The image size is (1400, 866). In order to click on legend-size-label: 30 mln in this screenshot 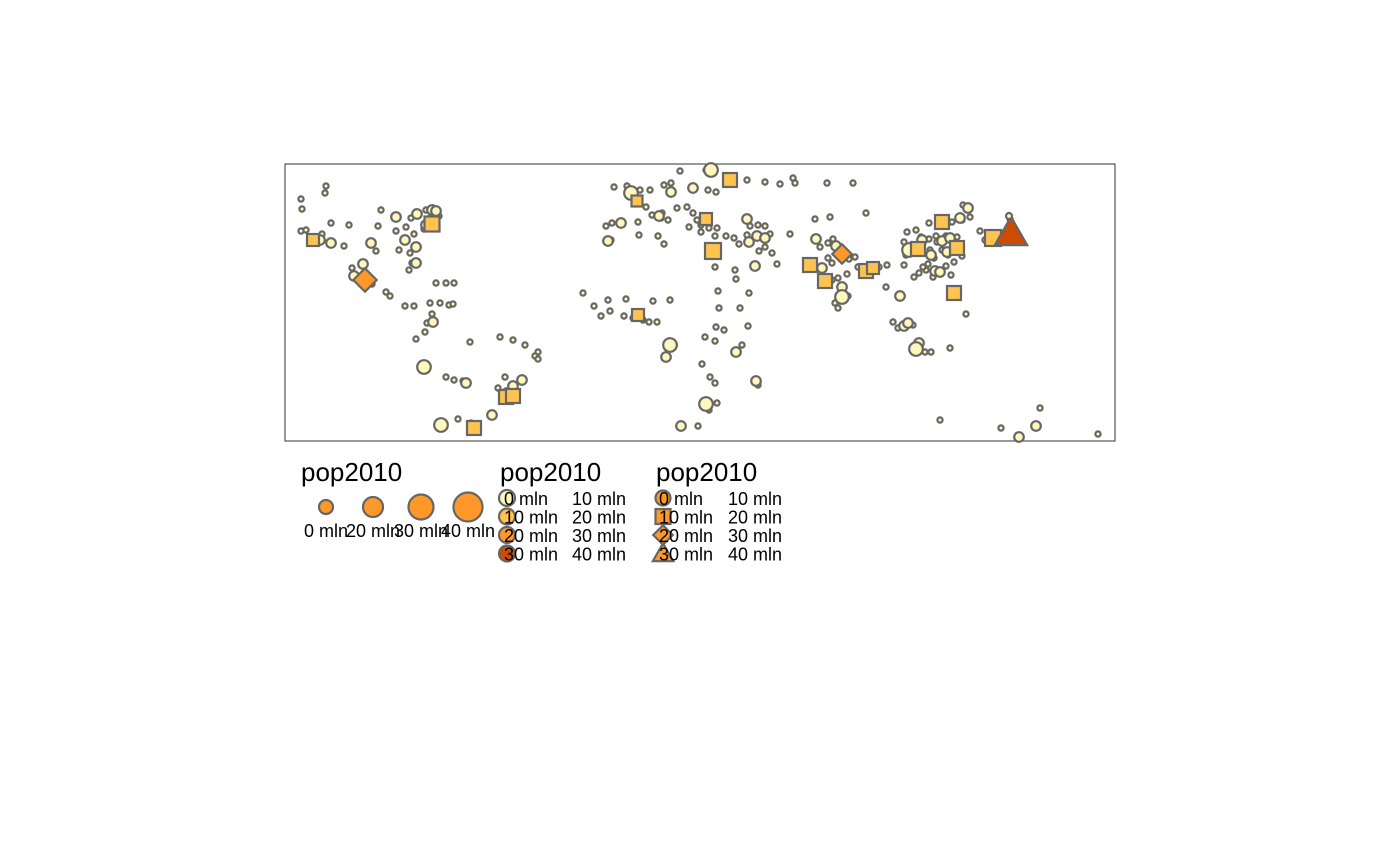, I will do `click(421, 531)`.